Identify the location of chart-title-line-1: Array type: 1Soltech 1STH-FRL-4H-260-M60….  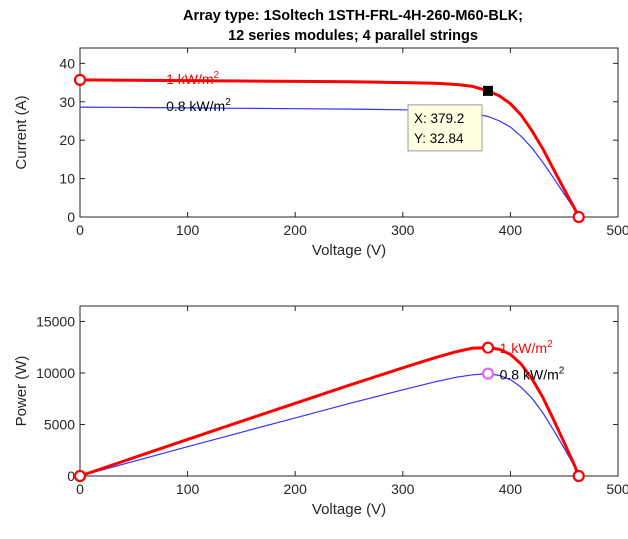
(353, 16).